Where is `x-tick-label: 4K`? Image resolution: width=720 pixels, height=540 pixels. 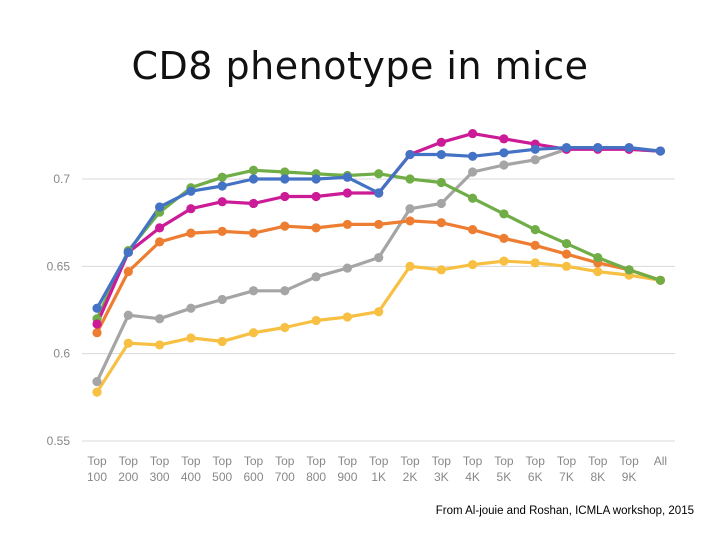
x-tick-label: 4K is located at coordinates (472, 477).